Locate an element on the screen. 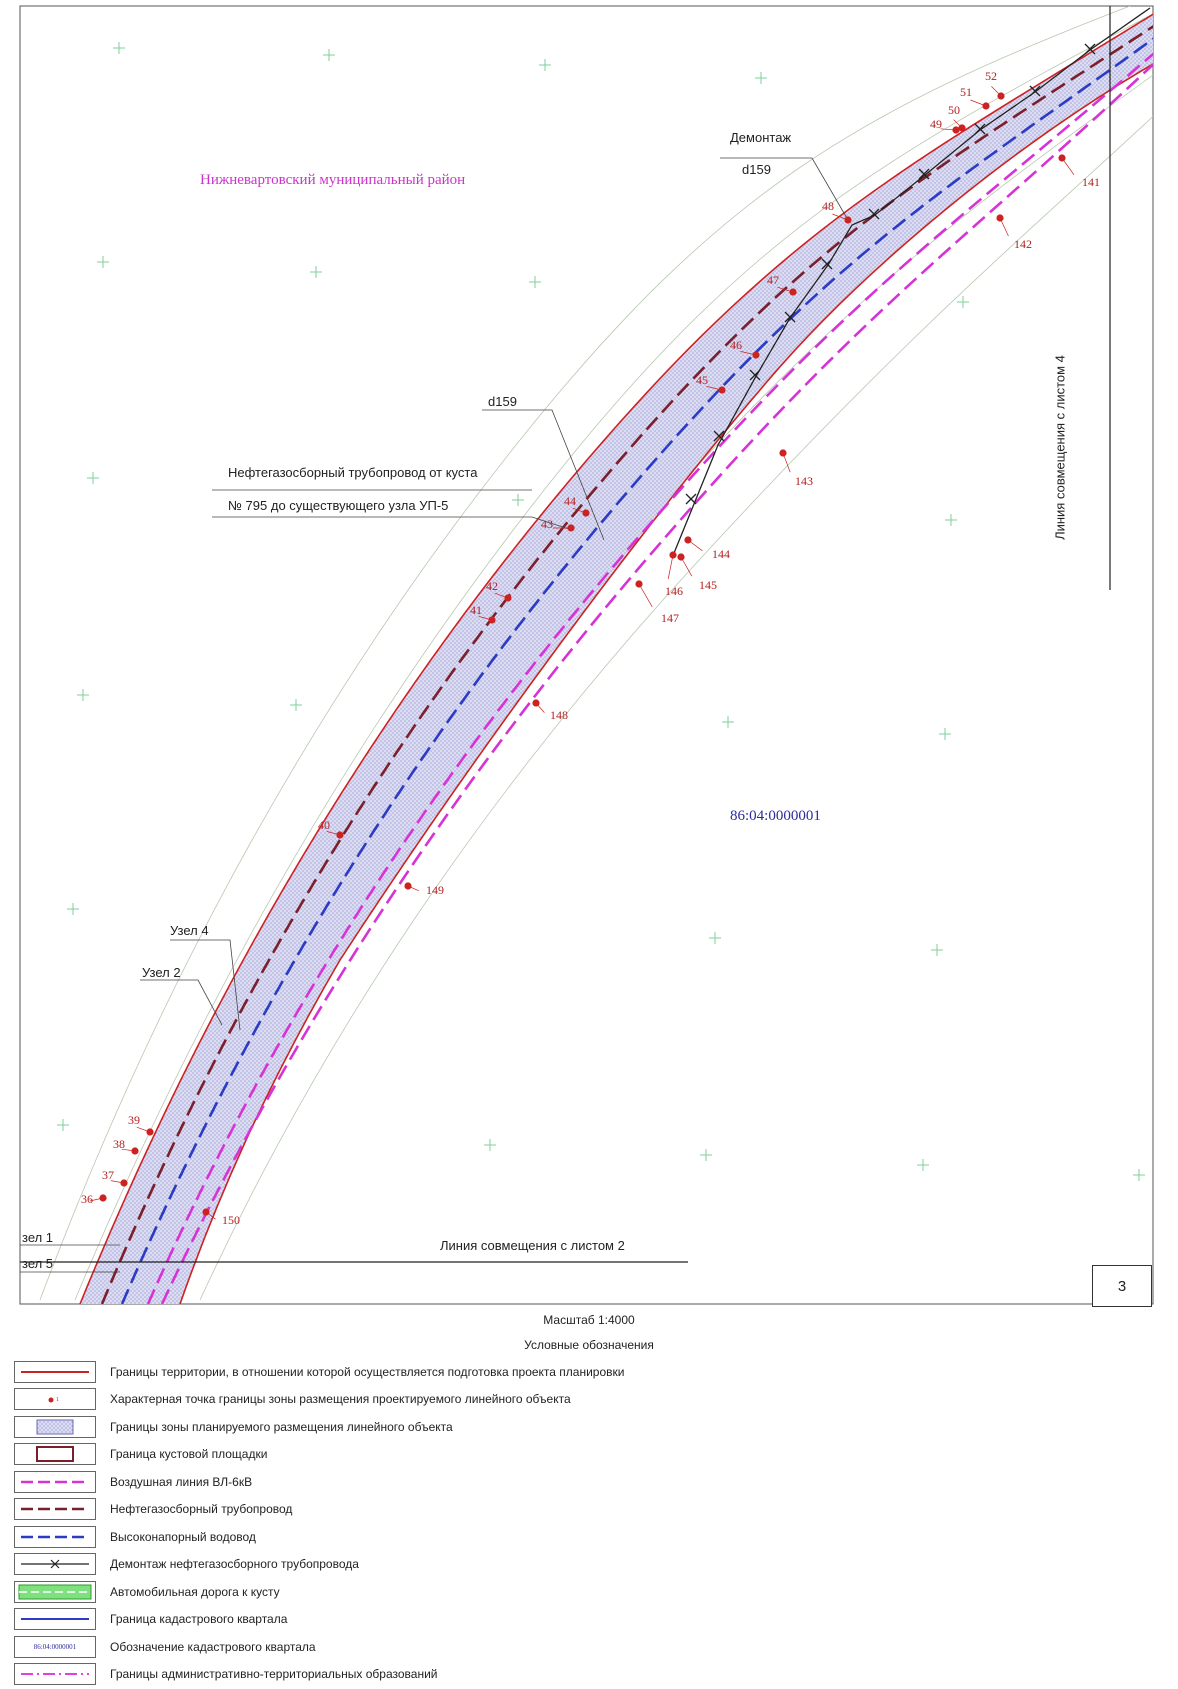  sheet-number: 3 is located at coordinates (1122, 1286).